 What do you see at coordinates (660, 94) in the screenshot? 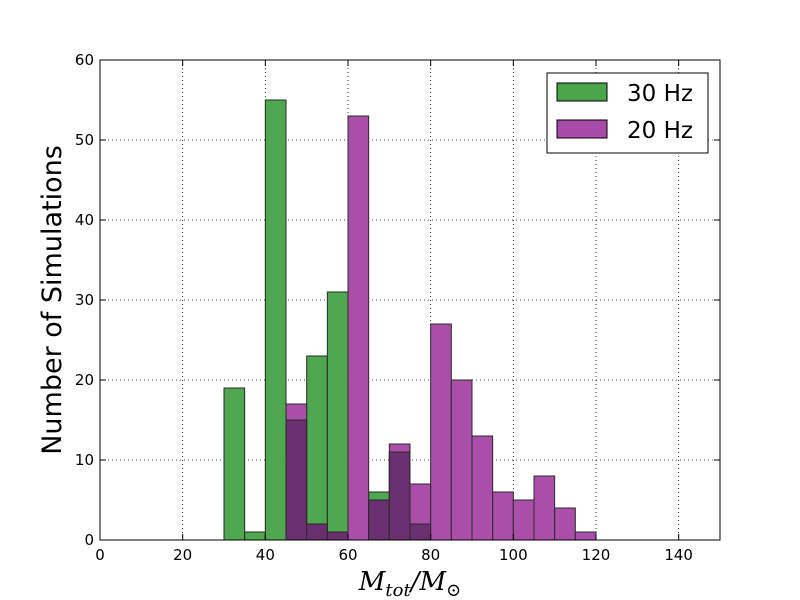
I see `legend-label-30hz: 30 Hz` at bounding box center [660, 94].